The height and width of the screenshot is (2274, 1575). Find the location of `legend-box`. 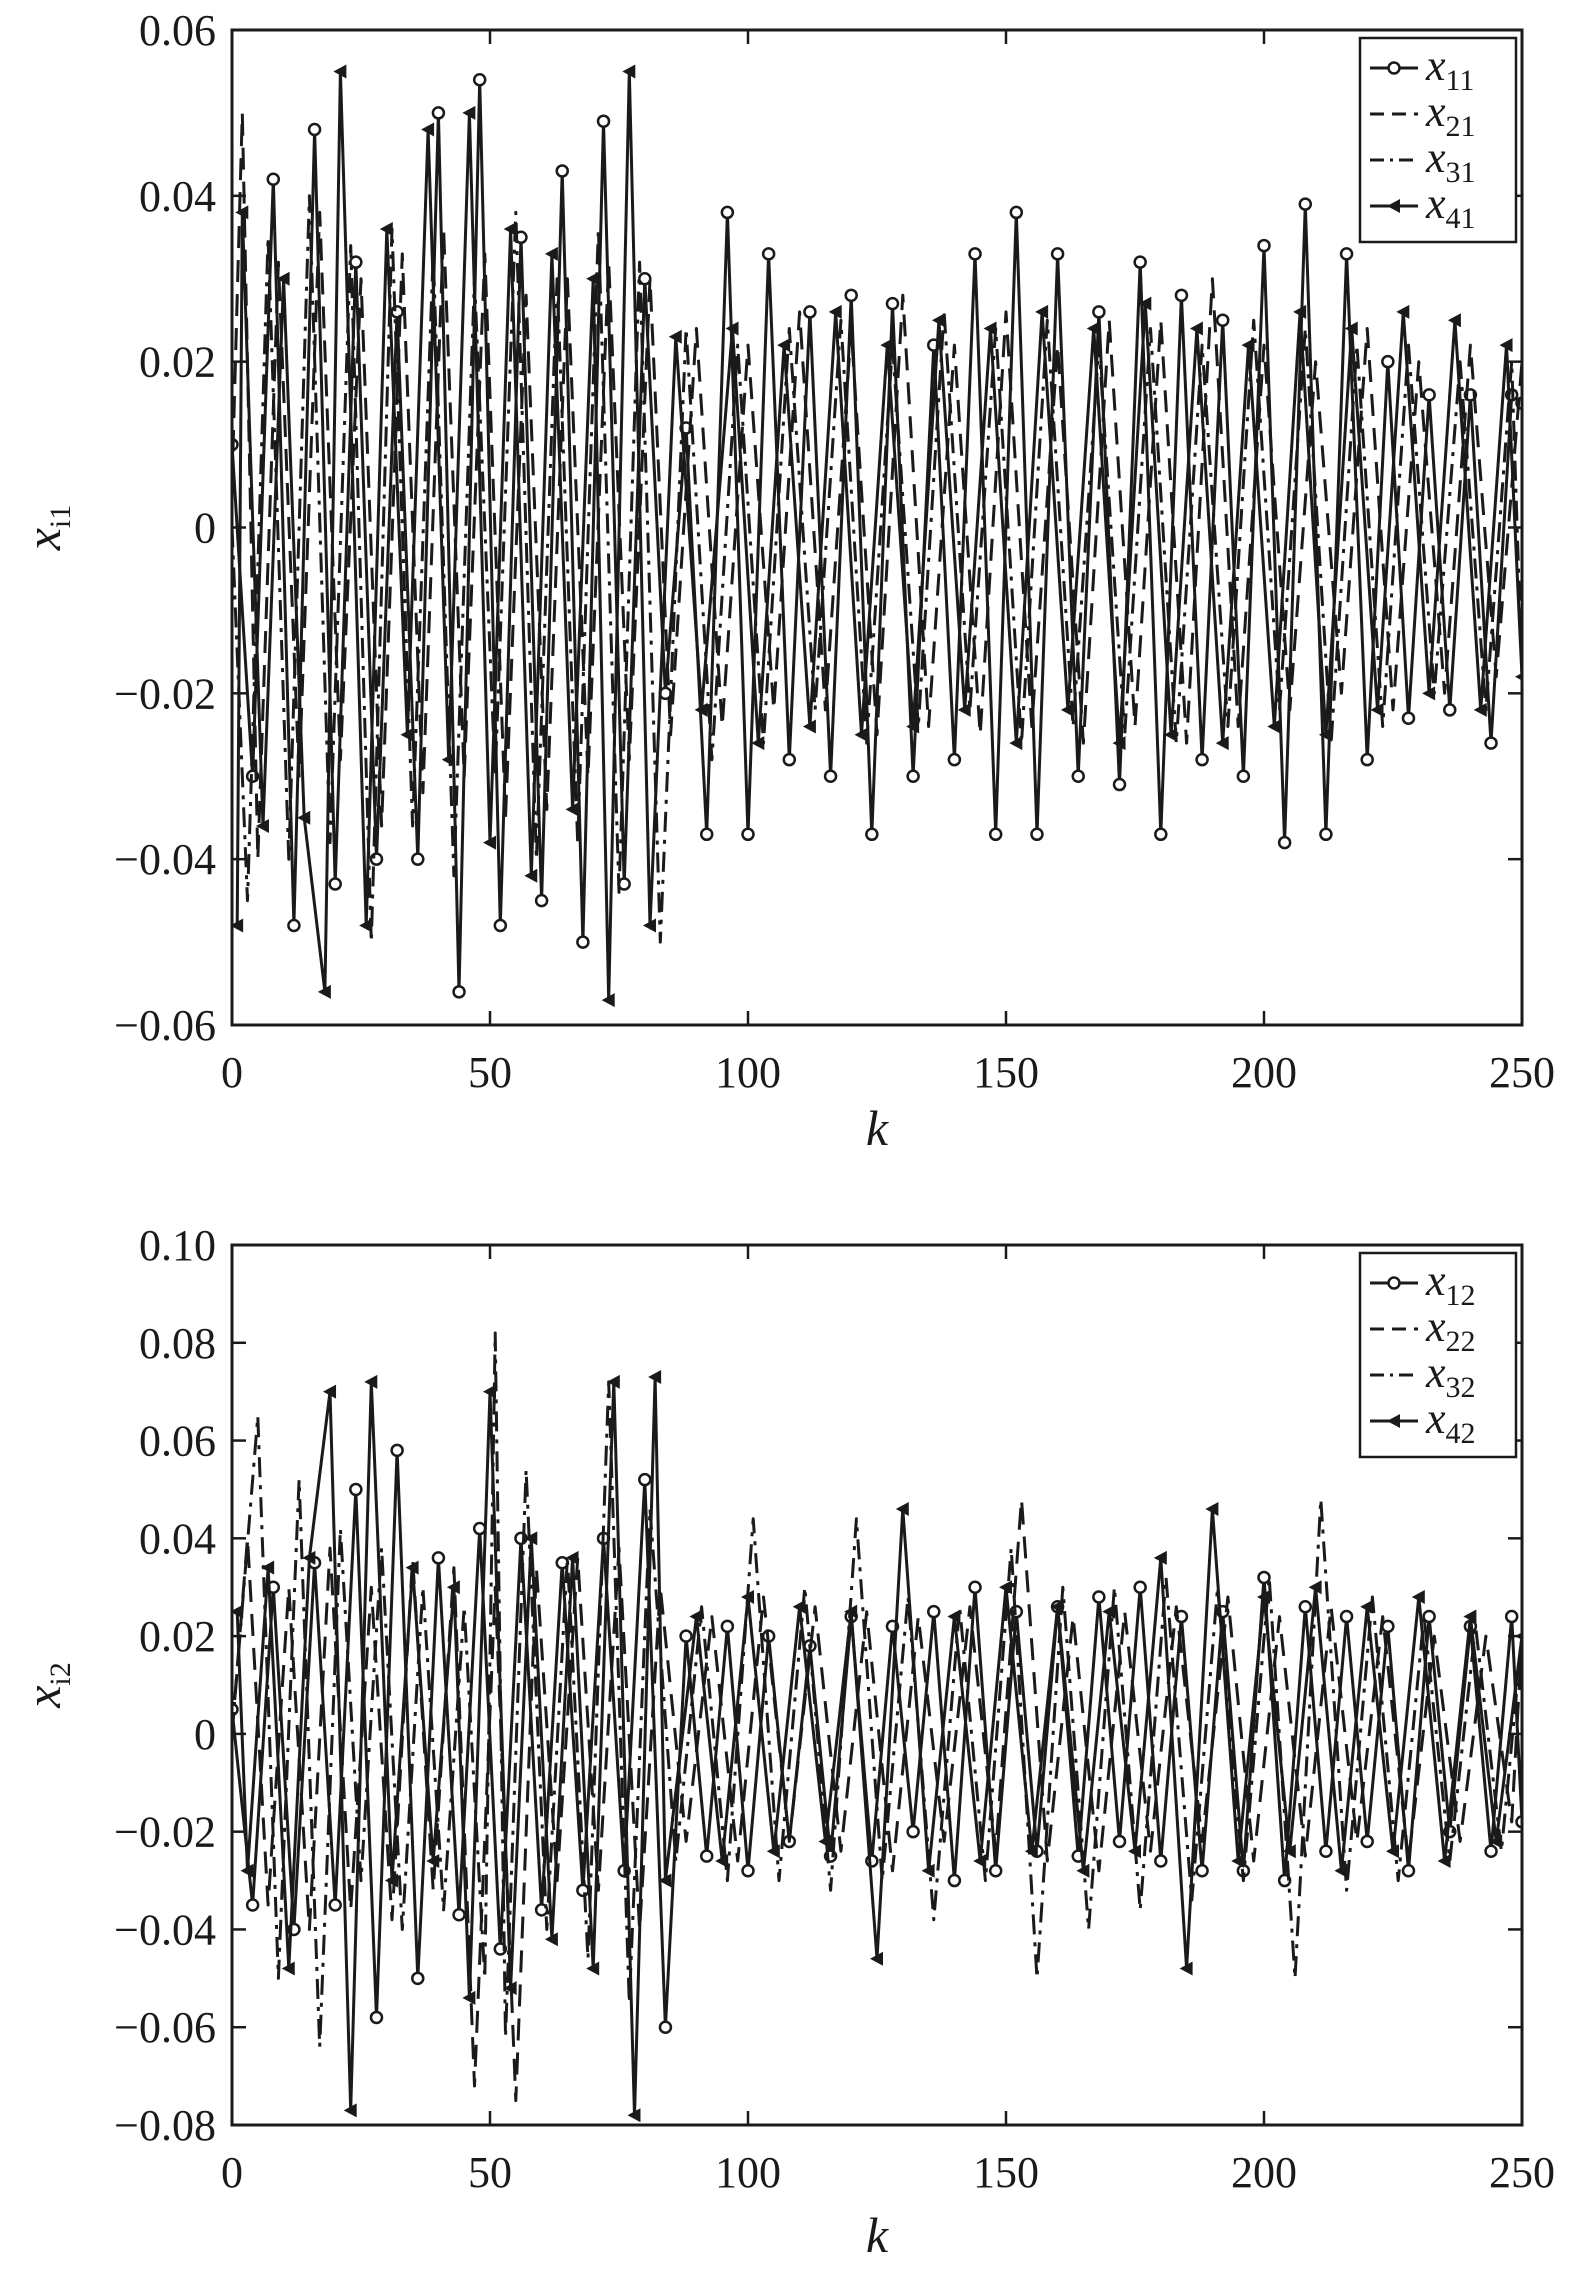

legend-box is located at coordinates (1438, 1355).